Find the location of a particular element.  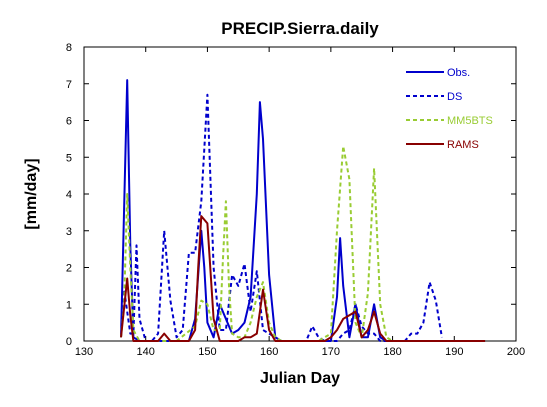

y-tick-label: 3 is located at coordinates (69, 232).